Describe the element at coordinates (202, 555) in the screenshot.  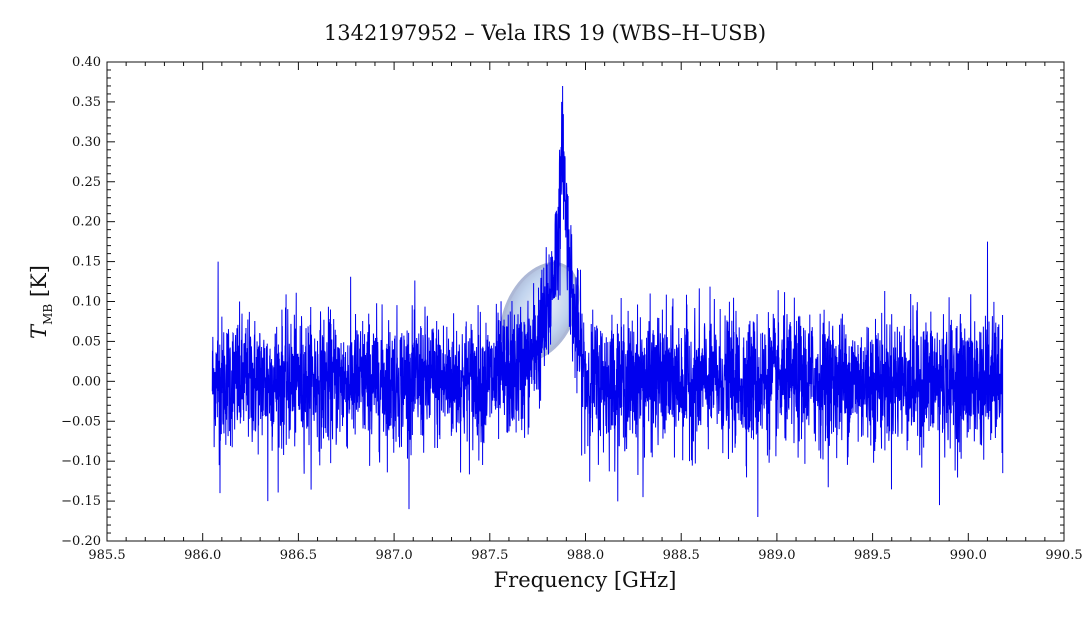
I see `x-tick-label: 986.0` at that location.